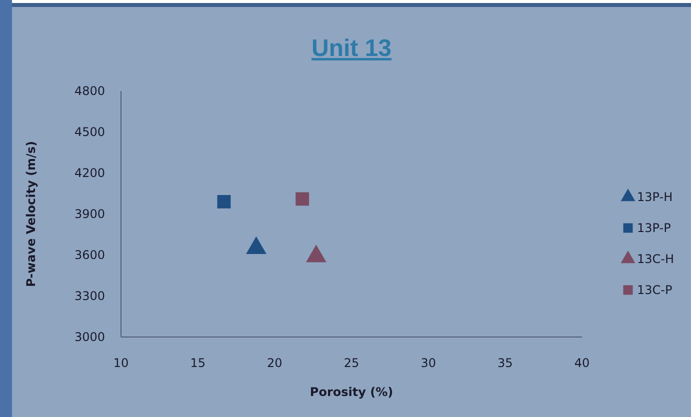 This screenshot has height=417, width=691. I want to click on x-axis-title: Porosity (%), so click(352, 392).